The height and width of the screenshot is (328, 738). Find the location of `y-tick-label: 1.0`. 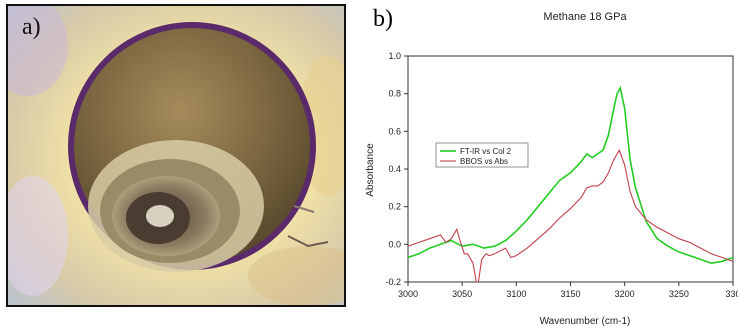

y-tick-label: 1.0 is located at coordinates (394, 56).